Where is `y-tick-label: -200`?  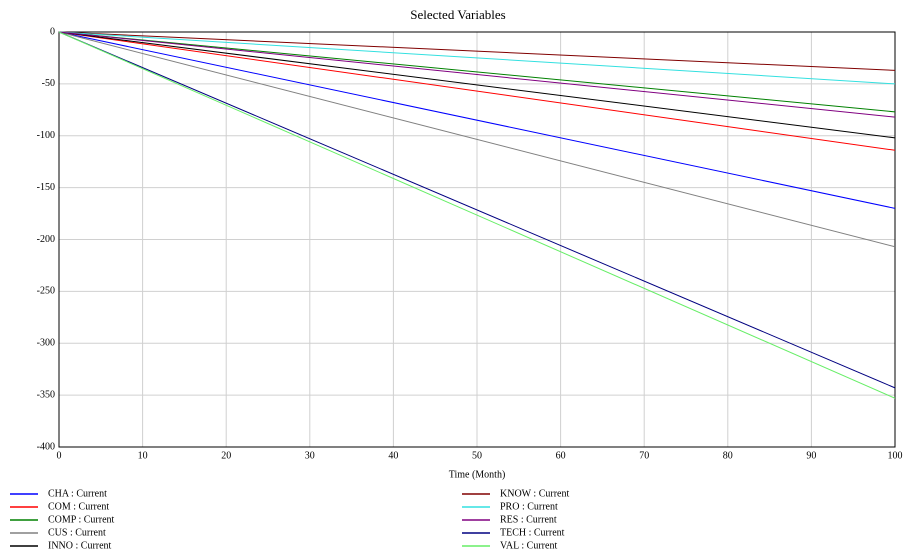
y-tick-label: -200 is located at coordinates (46, 239).